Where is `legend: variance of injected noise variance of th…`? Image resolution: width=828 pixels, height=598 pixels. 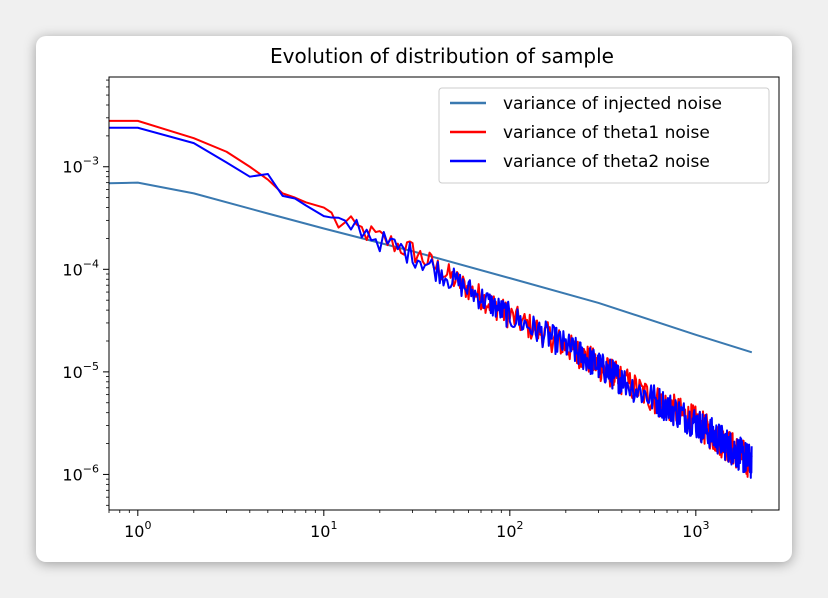 legend: variance of injected noise variance of th… is located at coordinates (604, 135).